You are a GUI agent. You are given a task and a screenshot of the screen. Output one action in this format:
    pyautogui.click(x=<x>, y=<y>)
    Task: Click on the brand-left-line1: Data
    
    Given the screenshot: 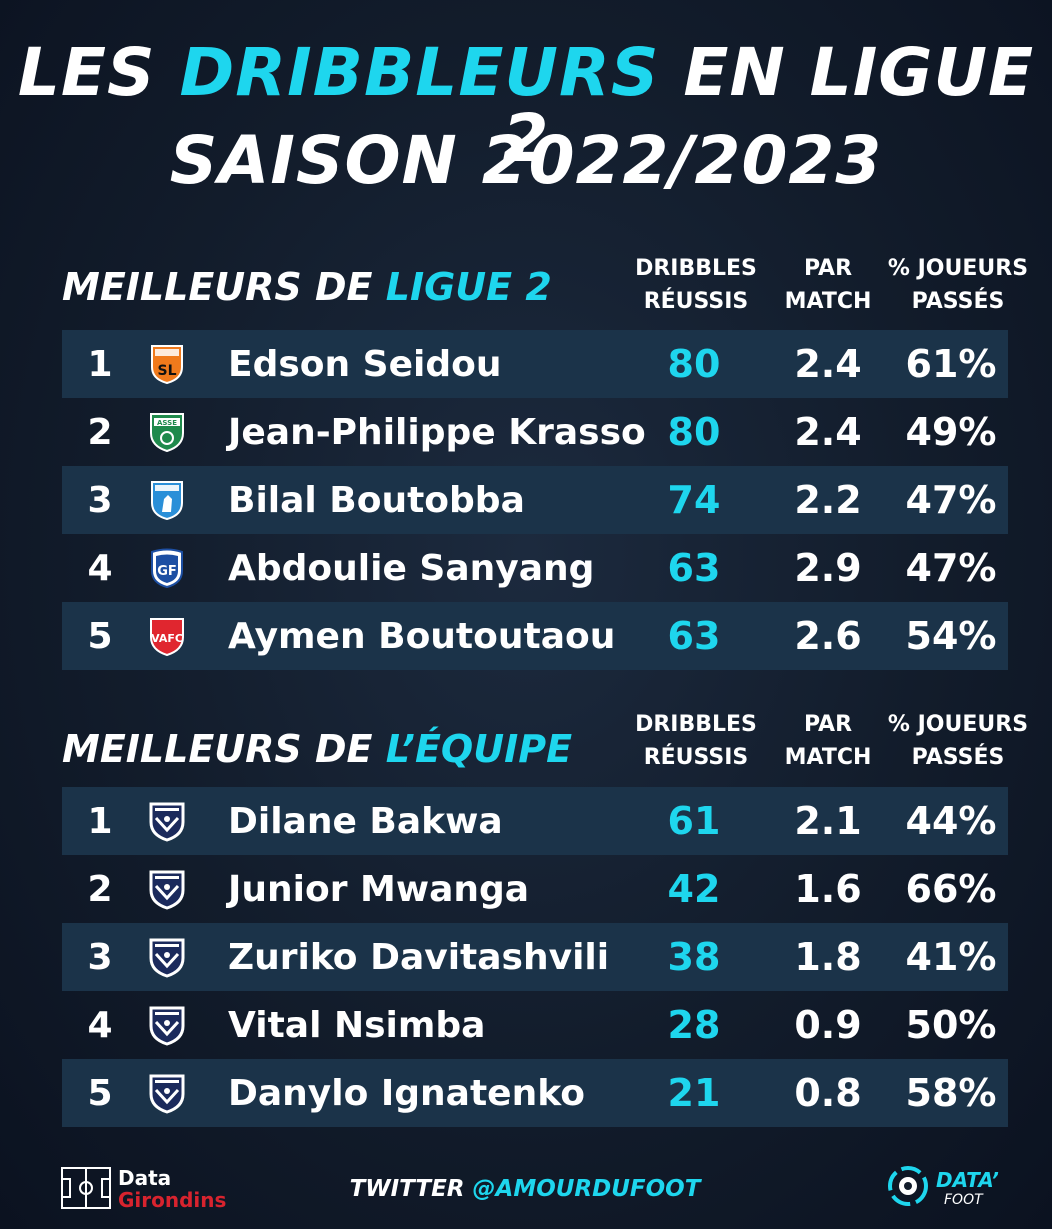 What is the action you would take?
    pyautogui.click(x=145, y=1178)
    